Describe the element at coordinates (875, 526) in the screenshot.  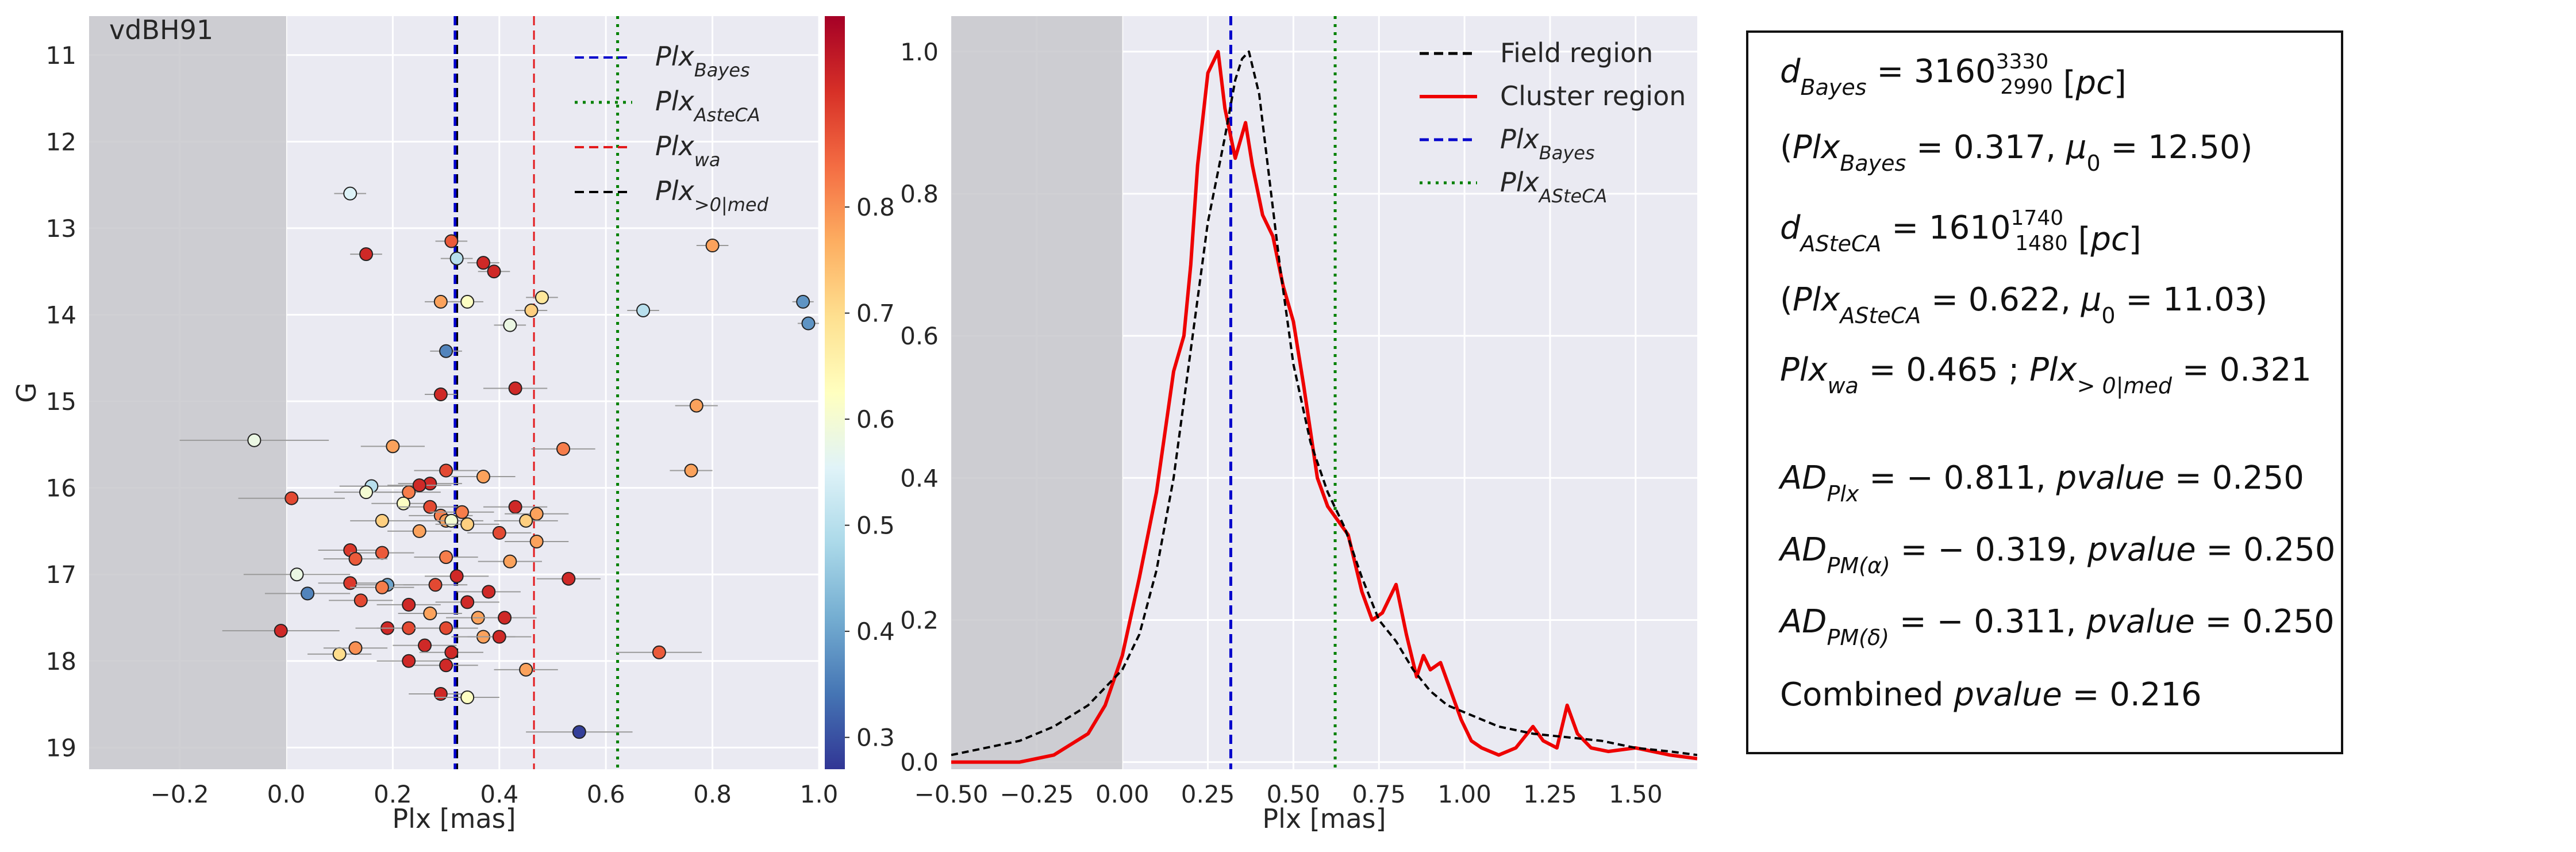
I see `colorbar-tick-label: 0.5` at that location.